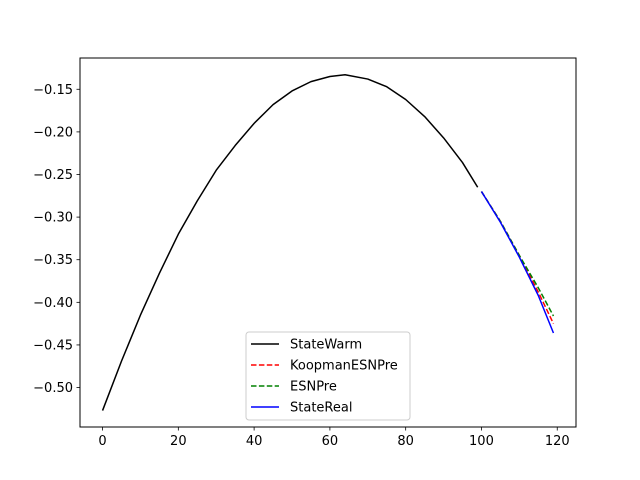 Image resolution: width=640 pixels, height=480 pixels. What do you see at coordinates (53, 90) in the screenshot?
I see `y-tick-label: −0.15` at bounding box center [53, 90].